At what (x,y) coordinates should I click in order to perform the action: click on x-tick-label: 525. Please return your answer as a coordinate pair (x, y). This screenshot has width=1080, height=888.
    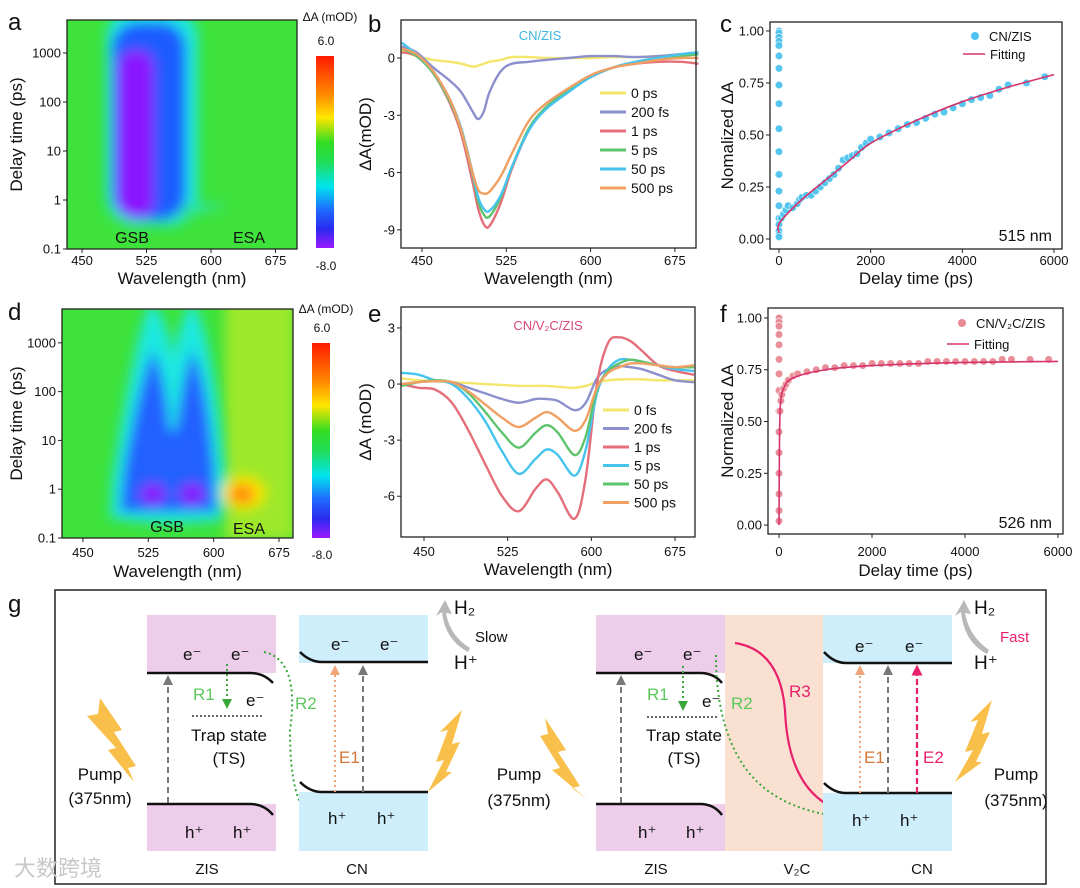
    Looking at the image, I should click on (148, 552).